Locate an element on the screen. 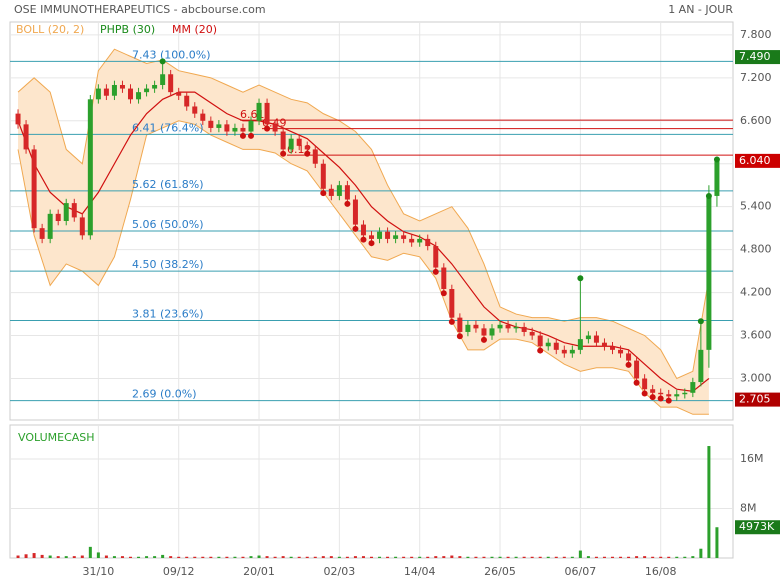 The width and height of the screenshot is (784, 580). price-marker-label: 2.705 is located at coordinates (755, 399).